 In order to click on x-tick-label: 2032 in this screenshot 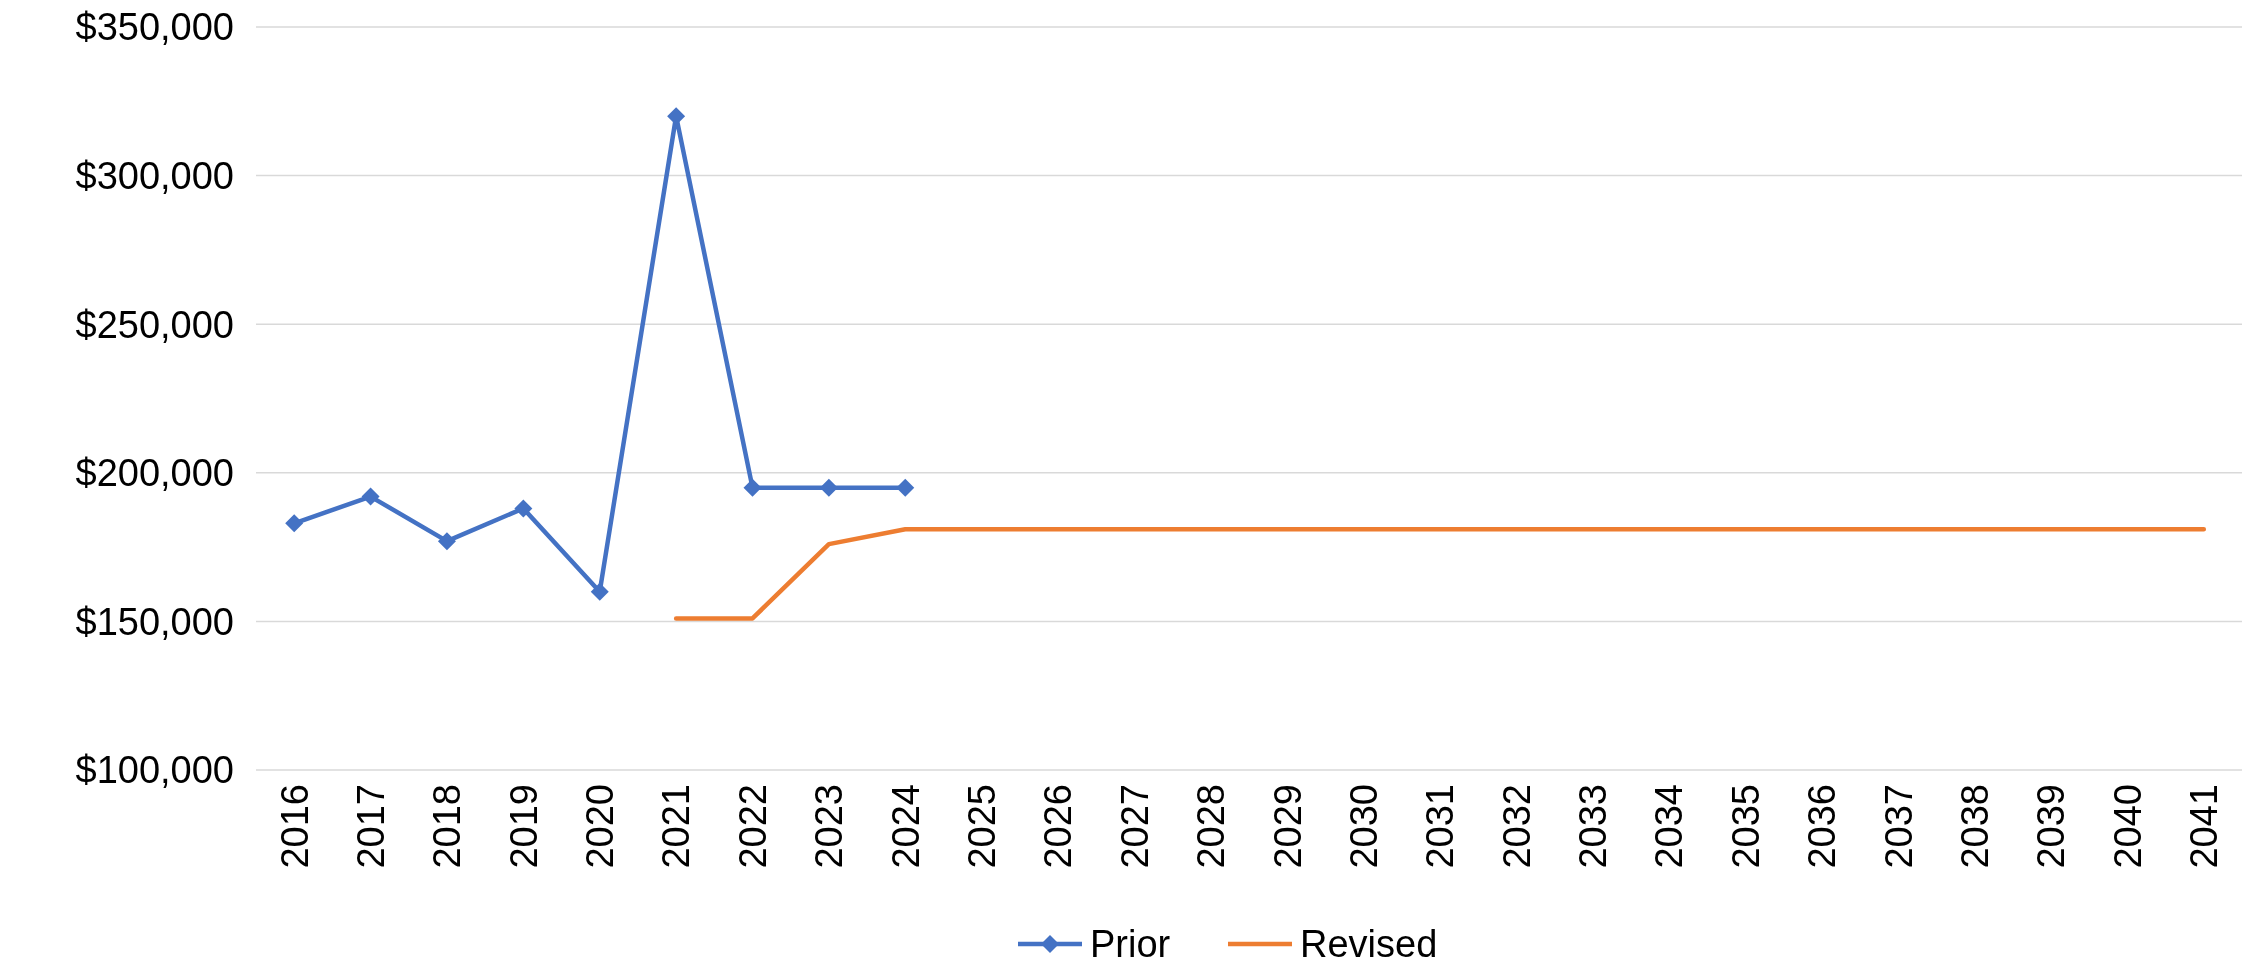, I will do `click(1516, 826)`.